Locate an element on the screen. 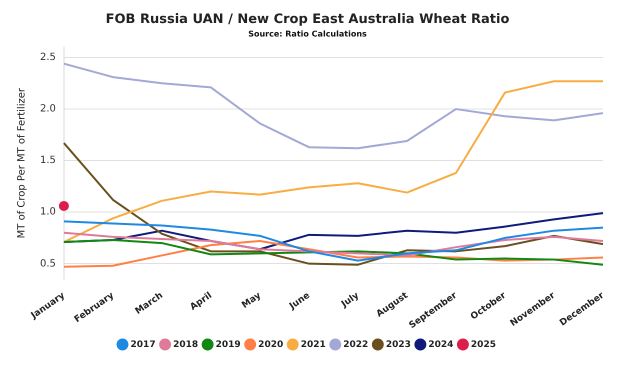 The height and width of the screenshot is (367, 625). legend-label: 2024 is located at coordinates (441, 345).